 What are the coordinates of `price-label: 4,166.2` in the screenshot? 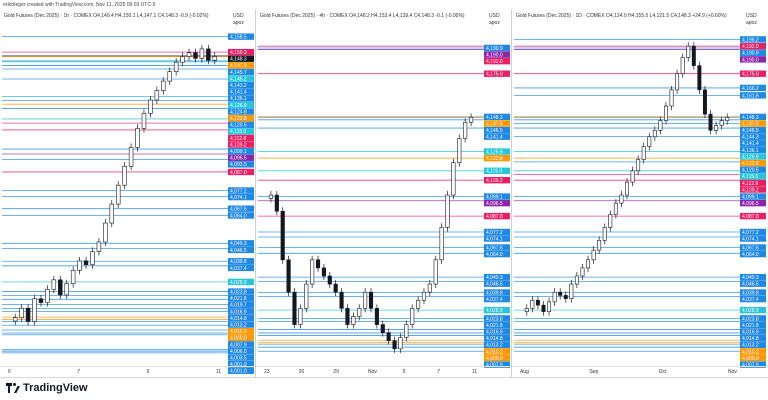 It's located at (750, 89).